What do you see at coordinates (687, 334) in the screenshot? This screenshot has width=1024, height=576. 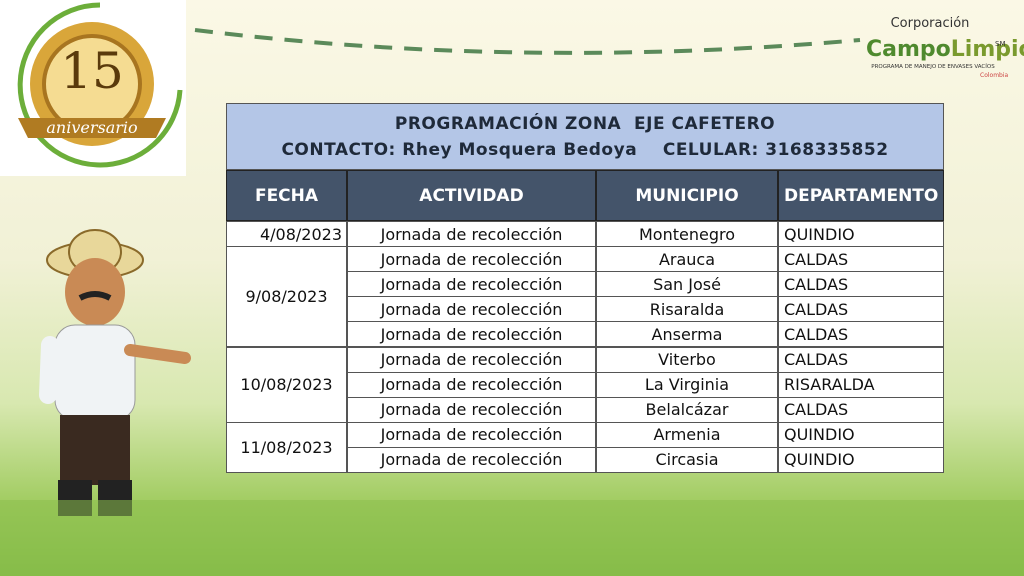 I see `municipality-cell: Anserma` at bounding box center [687, 334].